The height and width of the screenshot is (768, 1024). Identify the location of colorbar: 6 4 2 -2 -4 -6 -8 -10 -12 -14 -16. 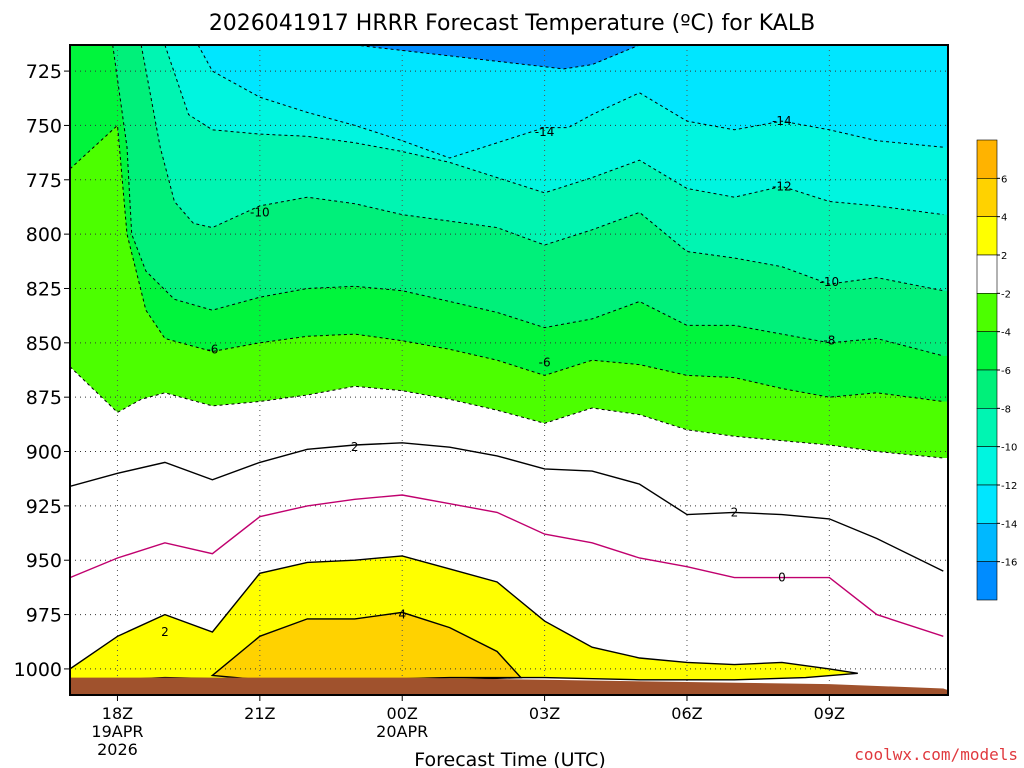
(996, 370).